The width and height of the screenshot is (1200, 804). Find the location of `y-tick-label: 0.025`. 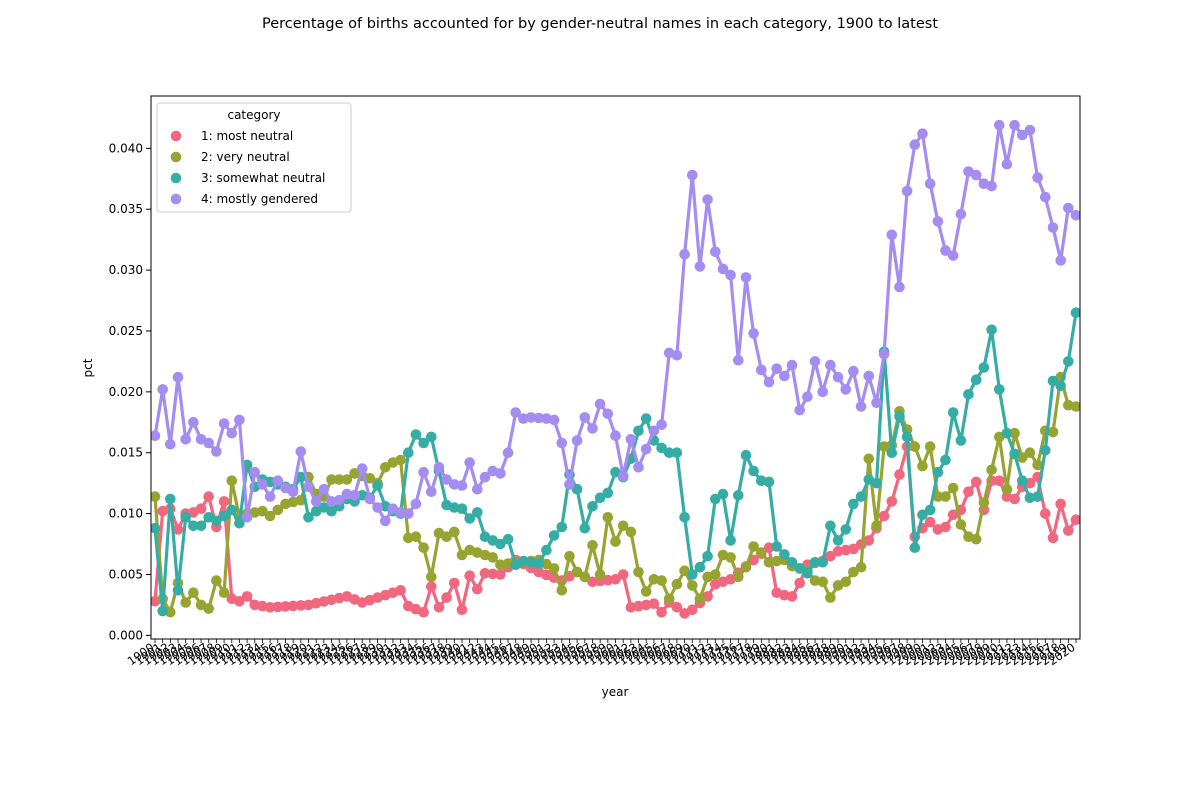

y-tick-label: 0.025 is located at coordinates (126, 331).